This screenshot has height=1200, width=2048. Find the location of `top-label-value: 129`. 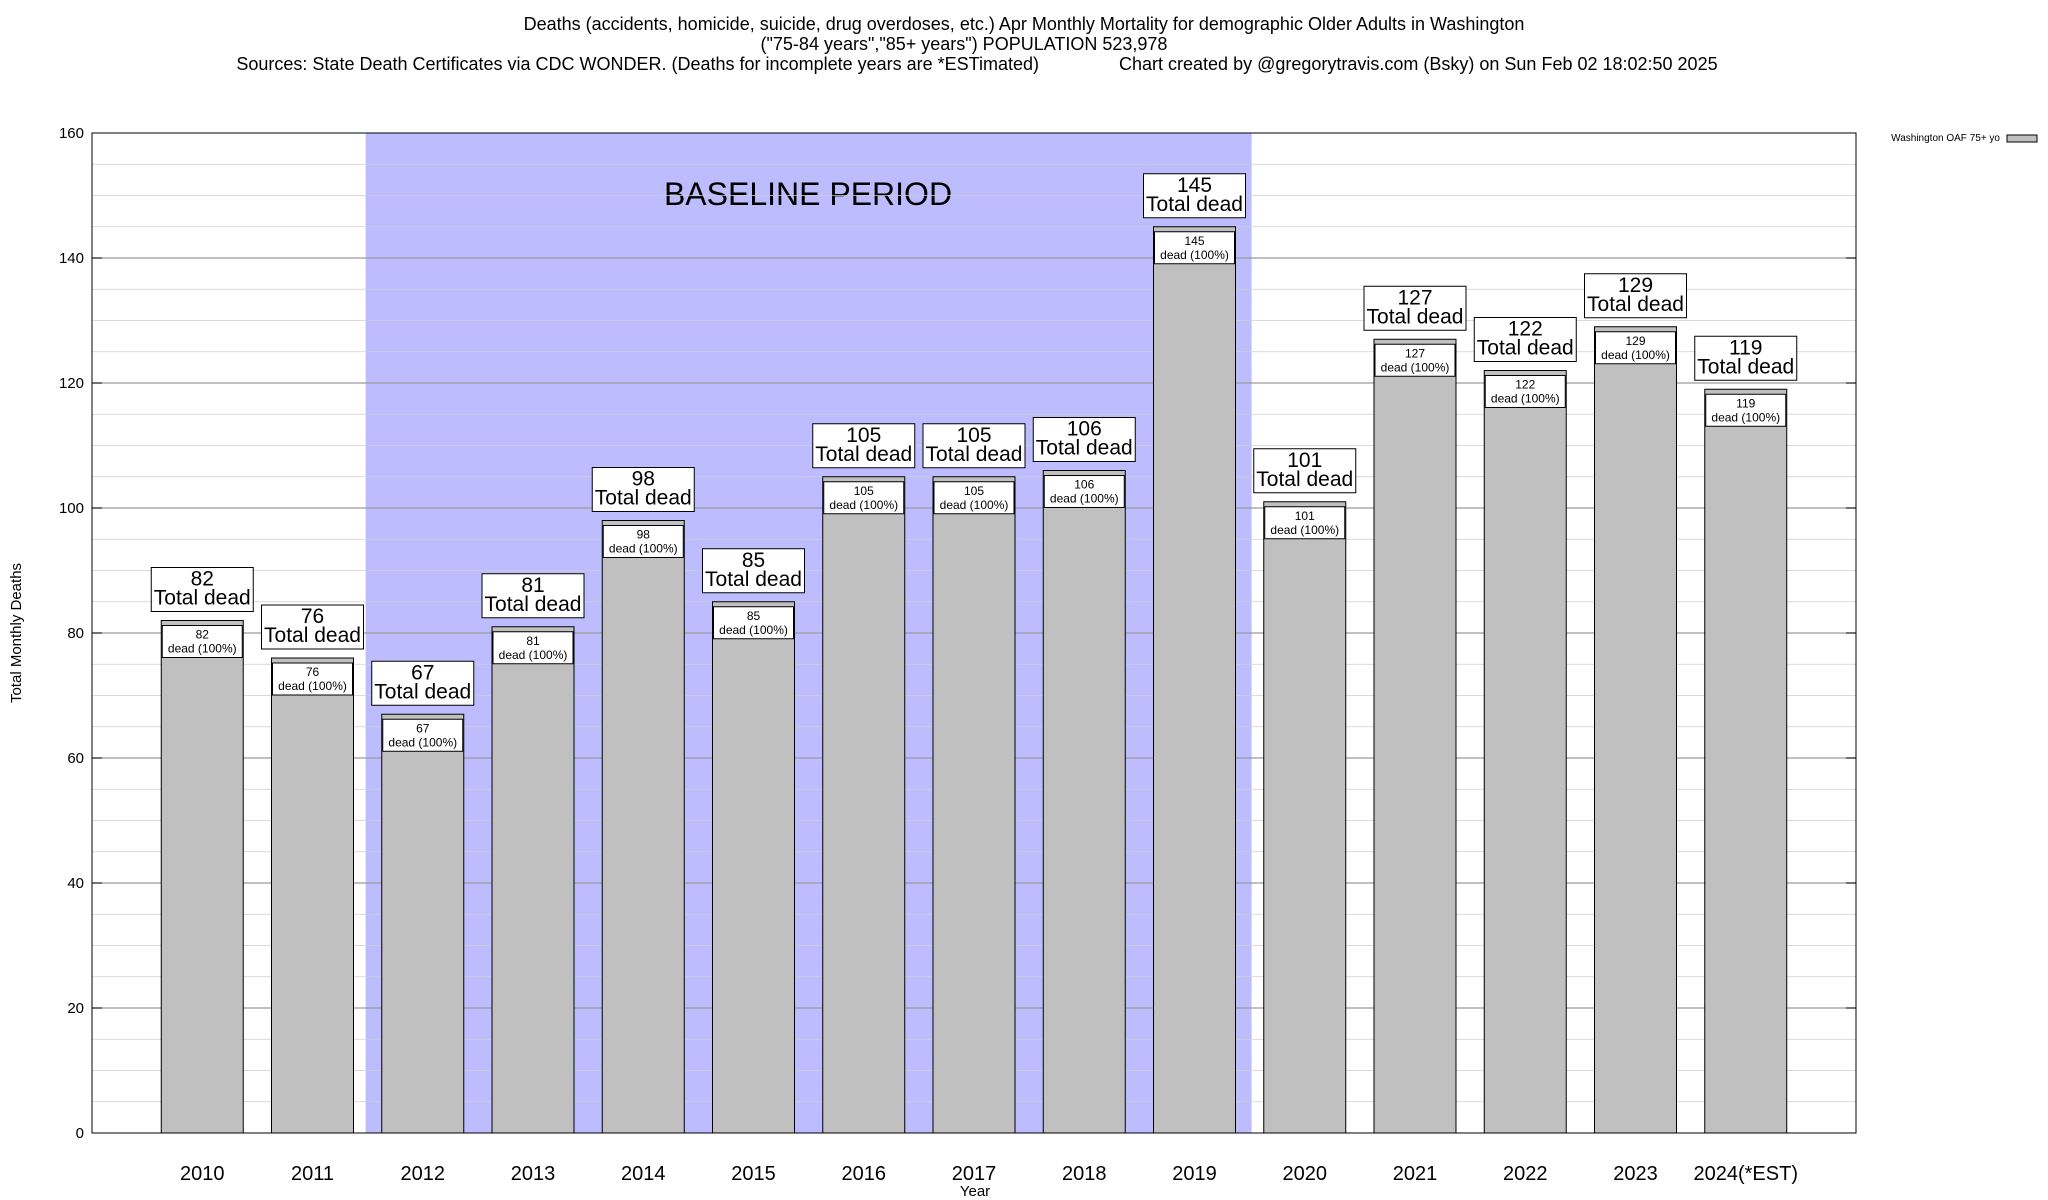

top-label-value: 129 is located at coordinates (1635, 285).